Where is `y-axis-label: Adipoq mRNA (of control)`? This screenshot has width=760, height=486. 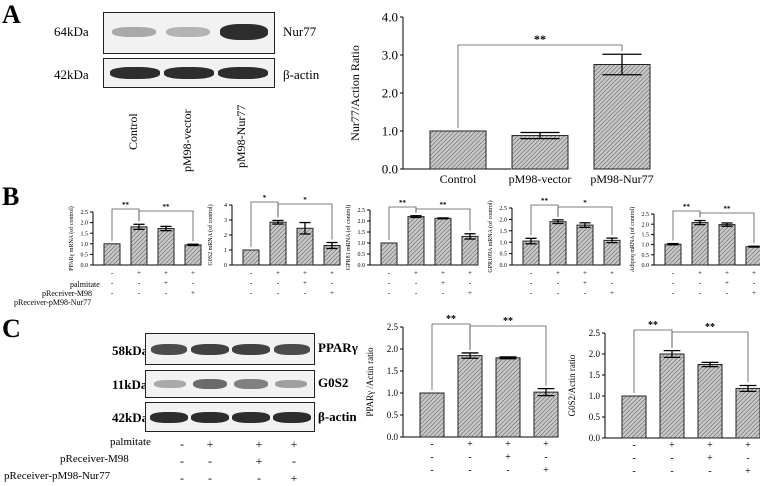 y-axis-label: Adipoq mRNA (of control) is located at coordinates (632, 240).